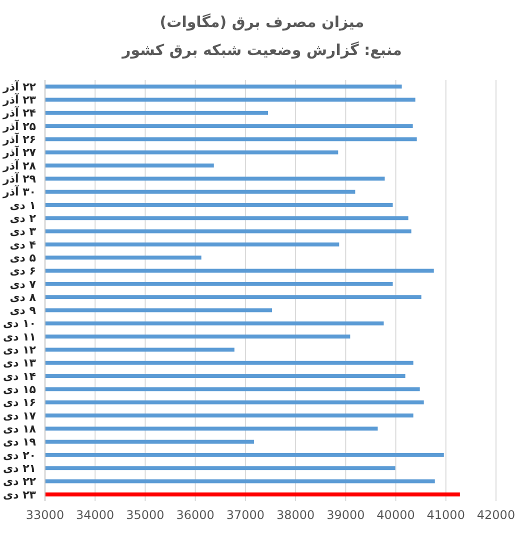 The width and height of the screenshot is (530, 546). What do you see at coordinates (23, 311) in the screenshot?
I see `y-tick-label: ۹ دی` at bounding box center [23, 311].